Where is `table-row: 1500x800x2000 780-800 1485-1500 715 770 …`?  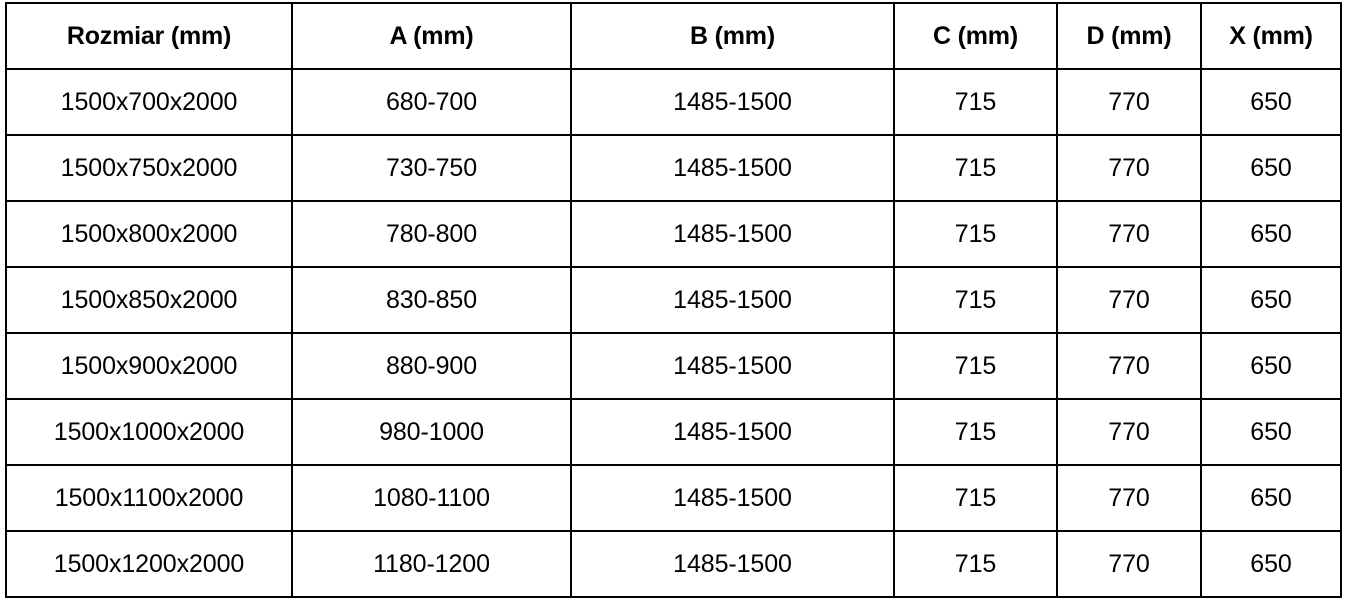 table-row: 1500x800x2000 780-800 1485-1500 715 770 … is located at coordinates (673, 234).